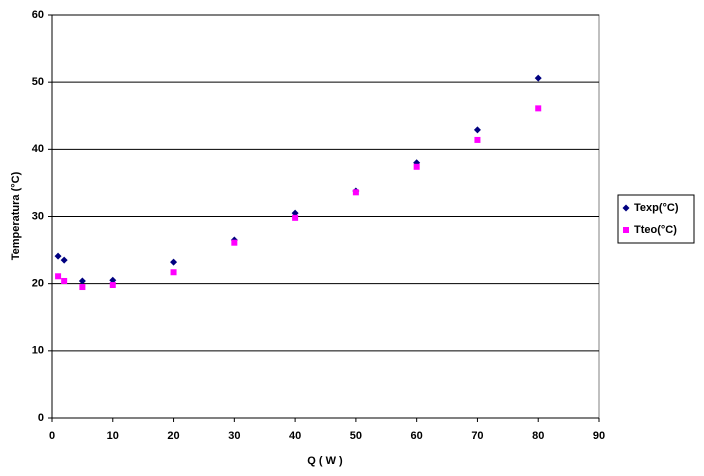 The width and height of the screenshot is (704, 476). Describe the element at coordinates (16, 215) in the screenshot. I see `y-axis-label: Temperatura (°C)` at that location.